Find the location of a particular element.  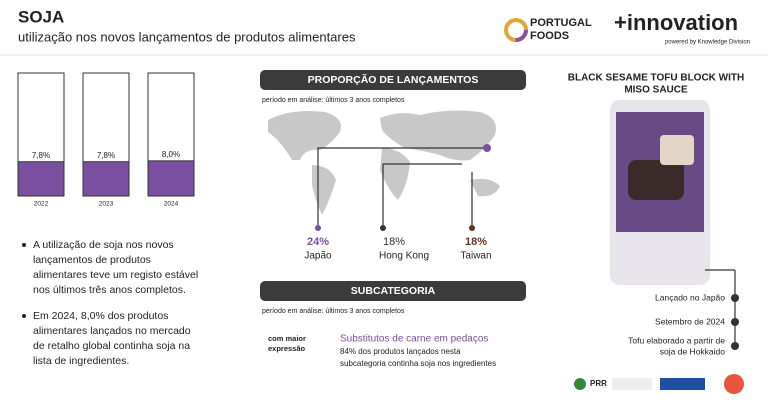

title: SOJA is located at coordinates (41, 16).